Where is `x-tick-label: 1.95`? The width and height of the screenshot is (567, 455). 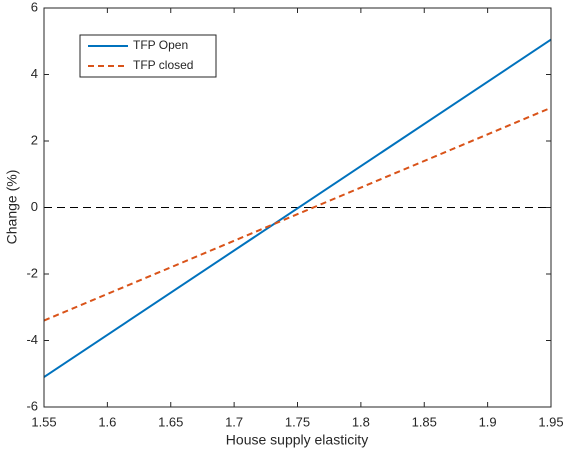 x-tick-label: 1.95 is located at coordinates (550, 421).